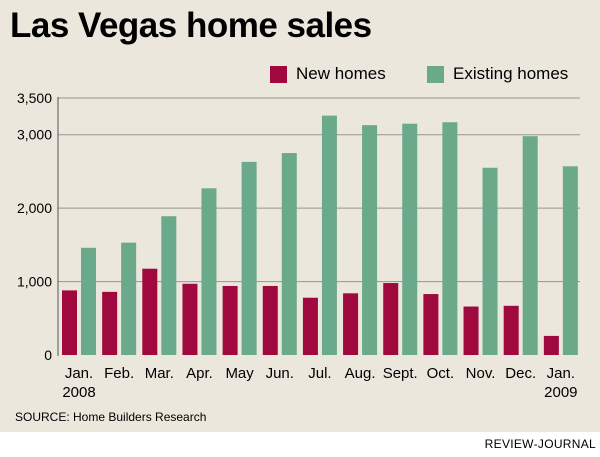 The image size is (600, 457). Describe the element at coordinates (560, 392) in the screenshot. I see `year-label: 2009` at that location.